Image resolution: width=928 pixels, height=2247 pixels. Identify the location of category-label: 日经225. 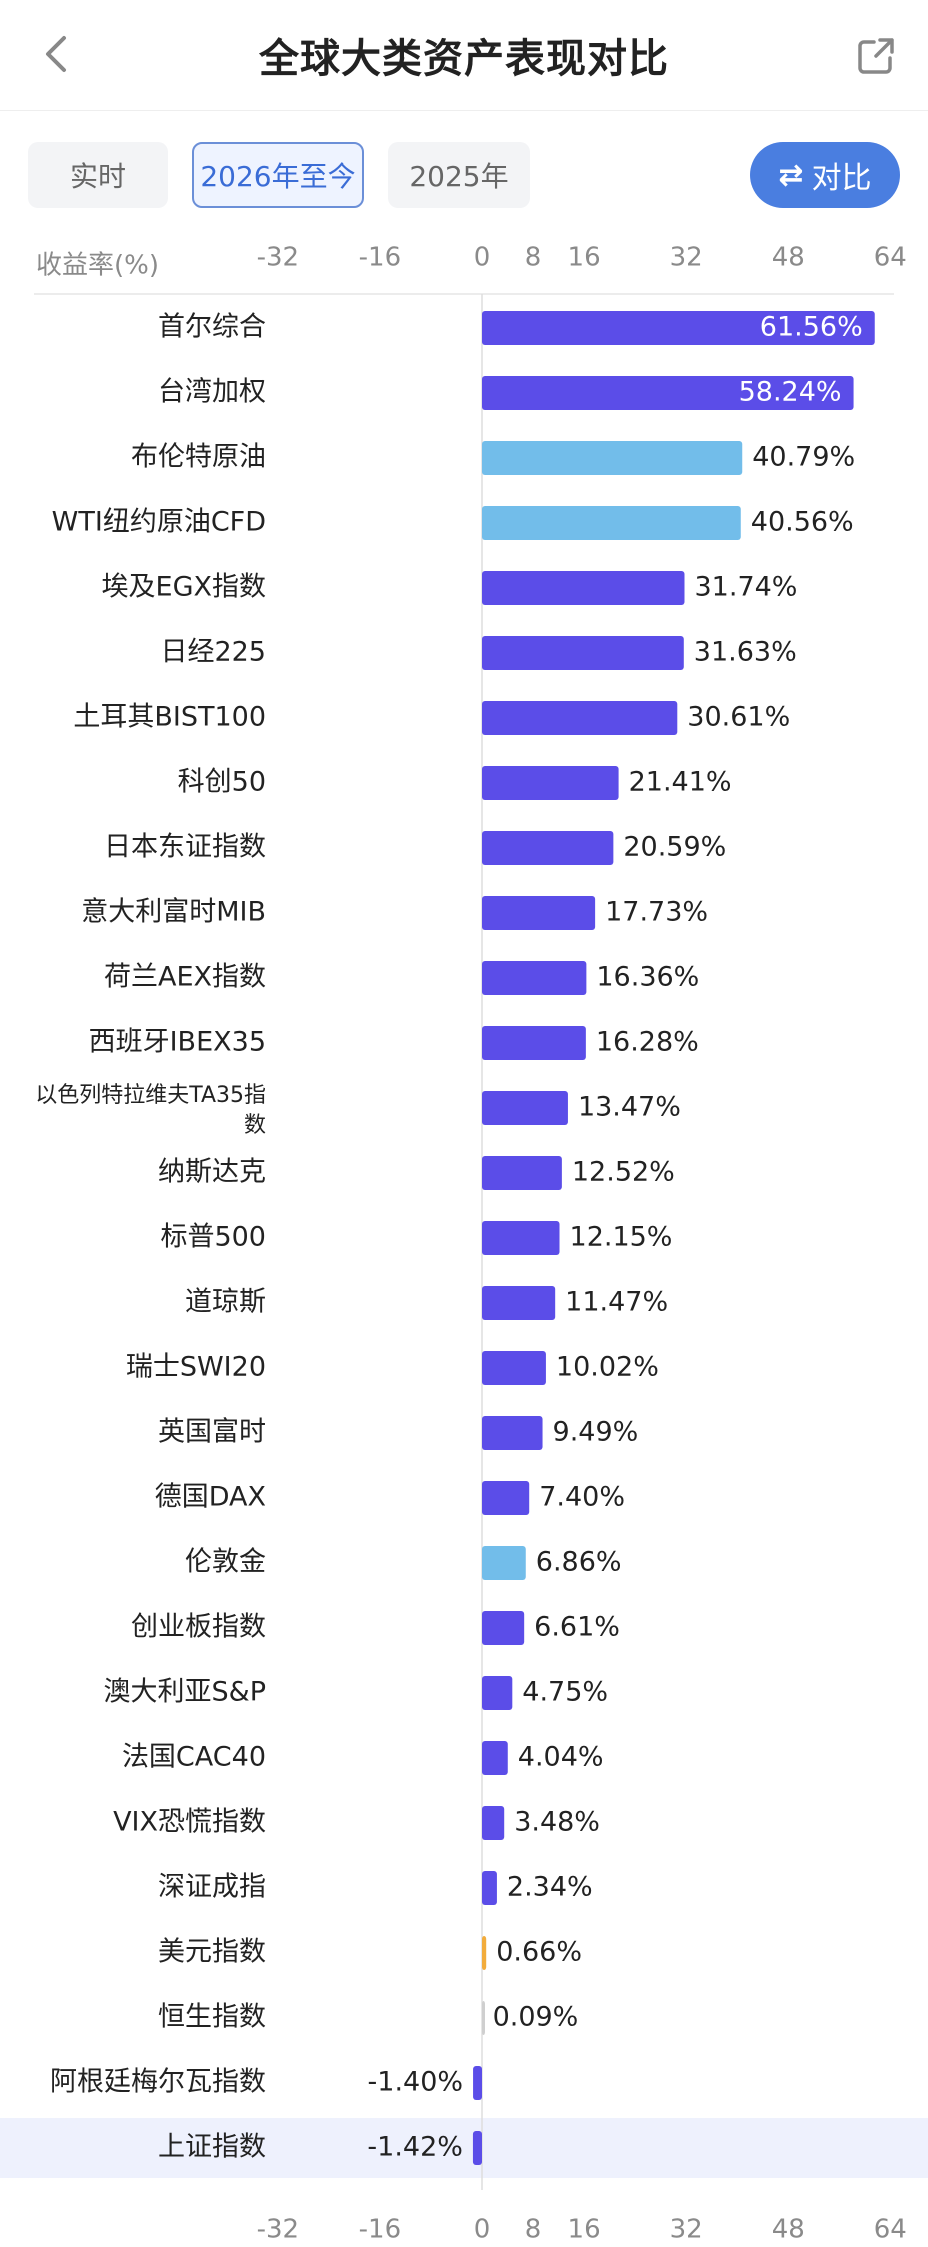
(213, 652).